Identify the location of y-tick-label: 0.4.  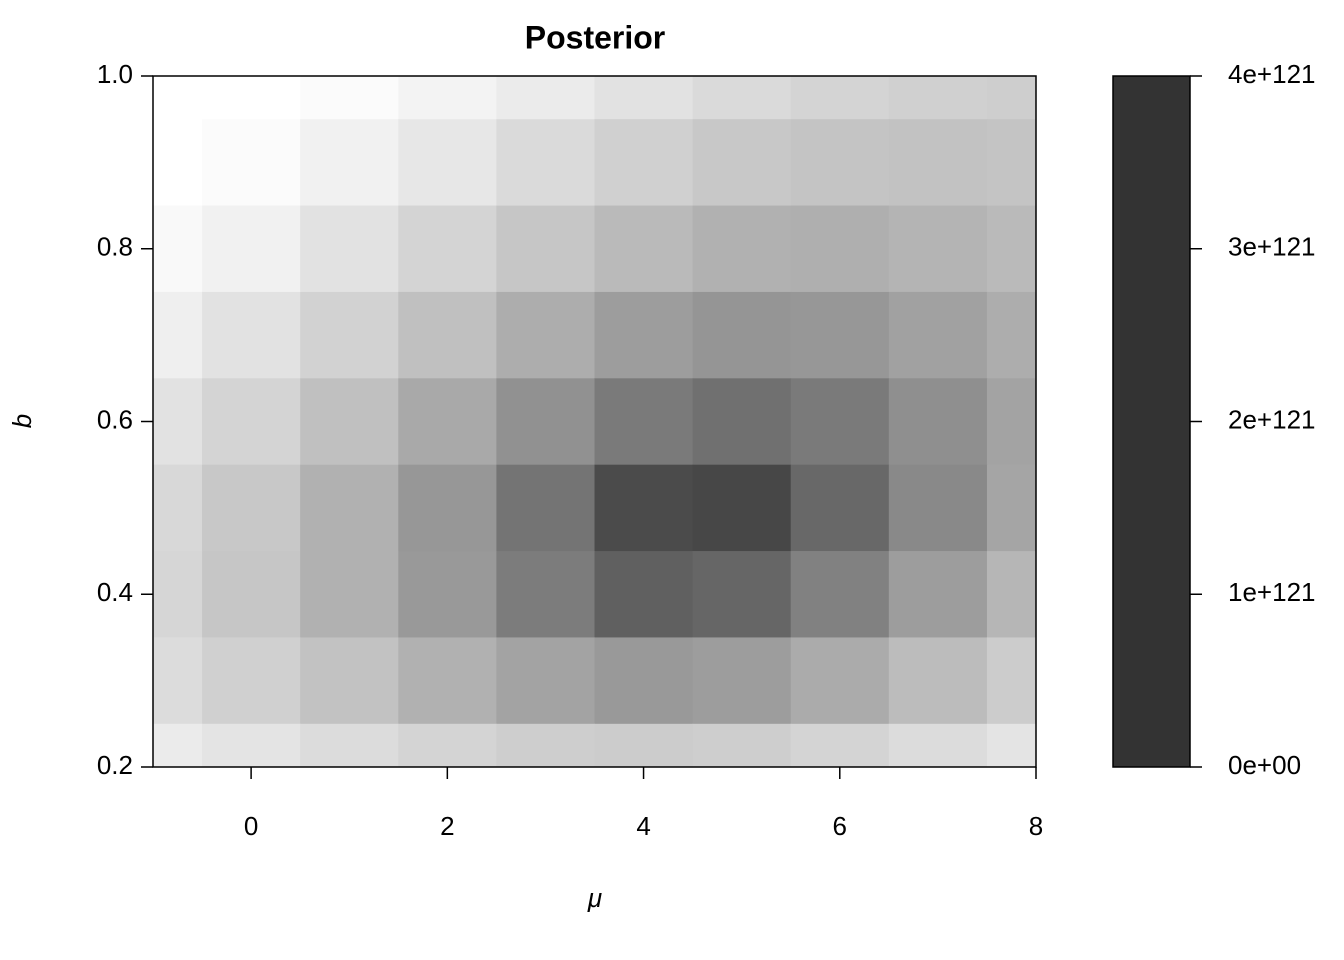
(115, 592).